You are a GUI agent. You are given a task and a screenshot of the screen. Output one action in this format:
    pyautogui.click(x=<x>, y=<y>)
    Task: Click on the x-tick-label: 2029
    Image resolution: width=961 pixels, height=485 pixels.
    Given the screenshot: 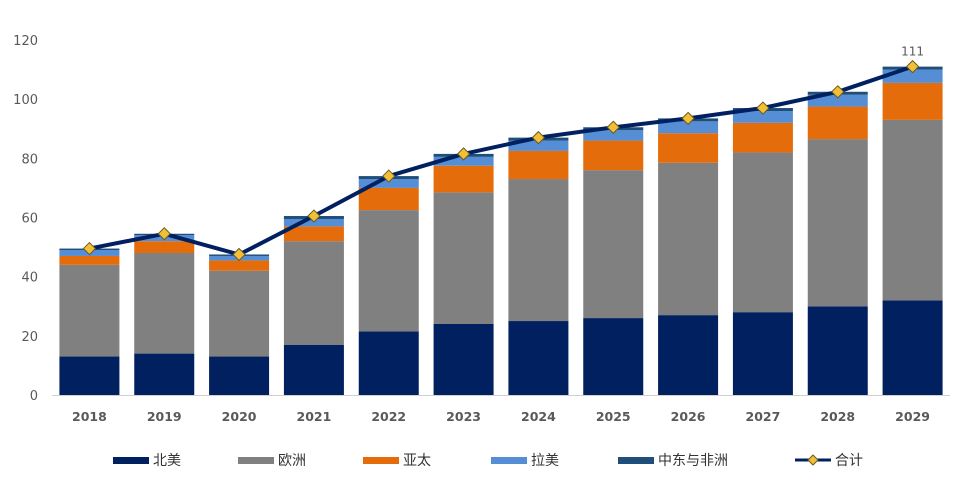 What is the action you would take?
    pyautogui.click(x=912, y=416)
    